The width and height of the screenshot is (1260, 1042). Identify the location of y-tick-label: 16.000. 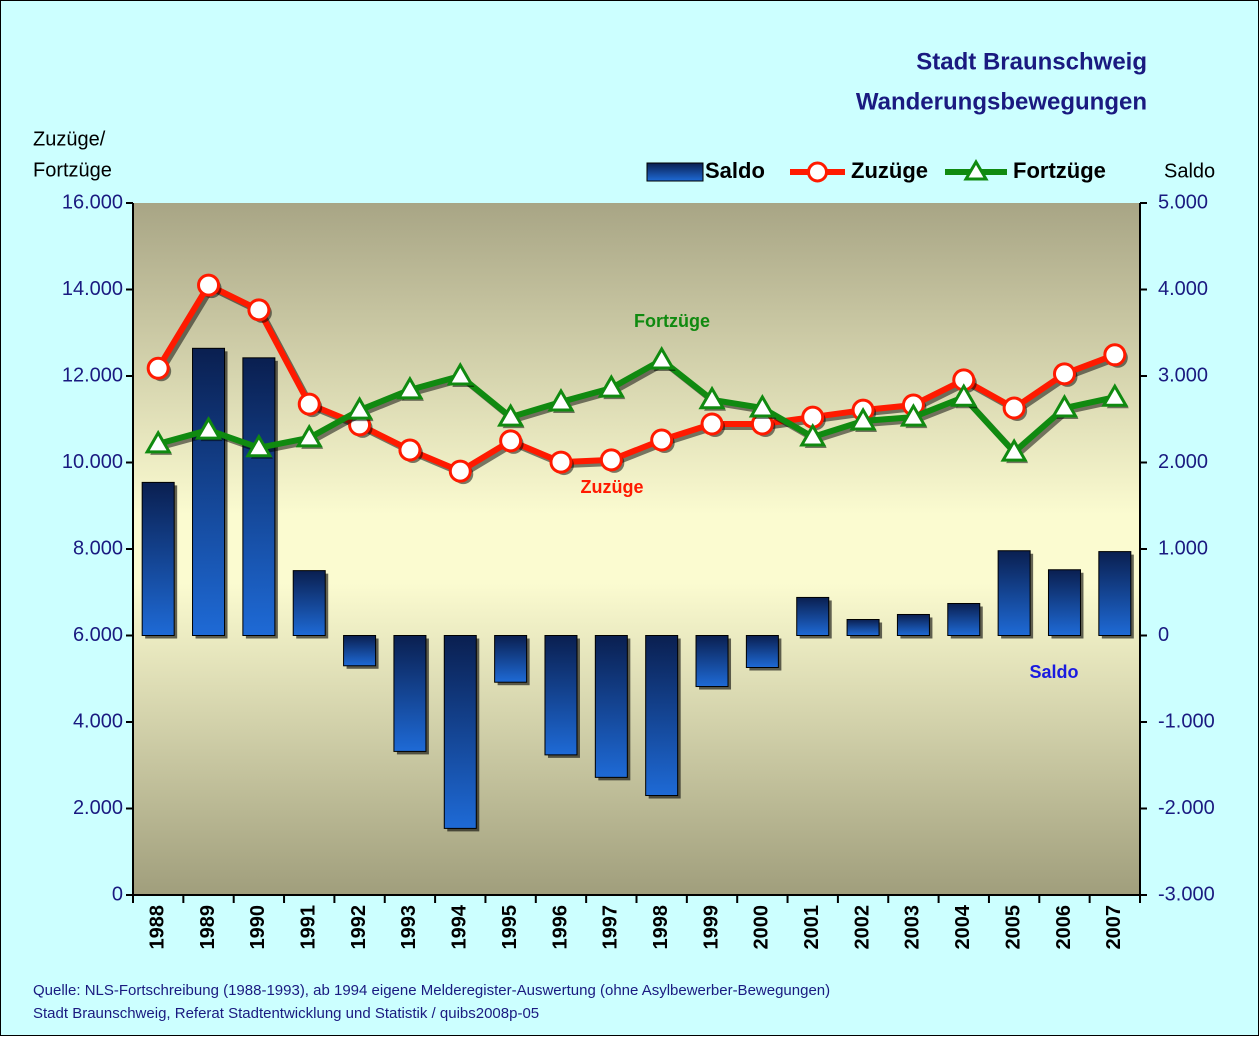
(92, 202).